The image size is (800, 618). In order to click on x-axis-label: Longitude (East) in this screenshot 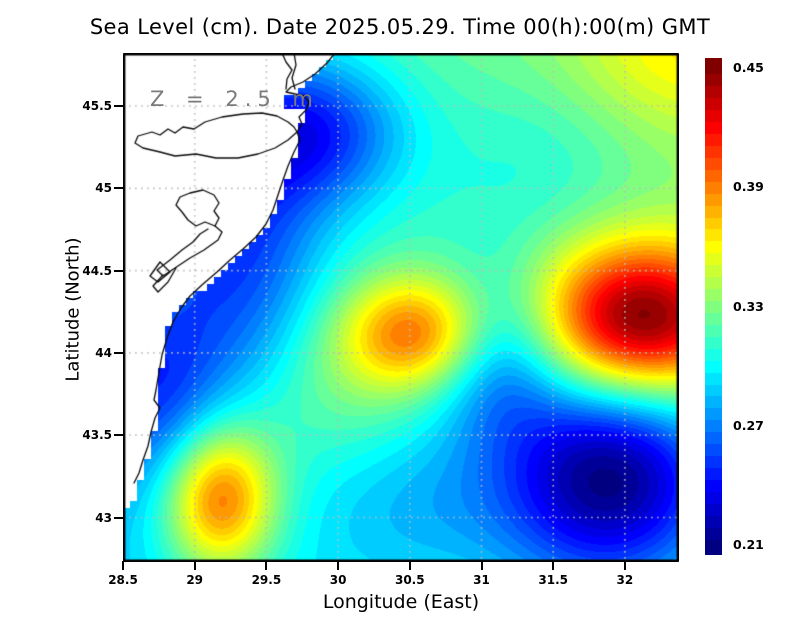, I will do `click(401, 602)`.